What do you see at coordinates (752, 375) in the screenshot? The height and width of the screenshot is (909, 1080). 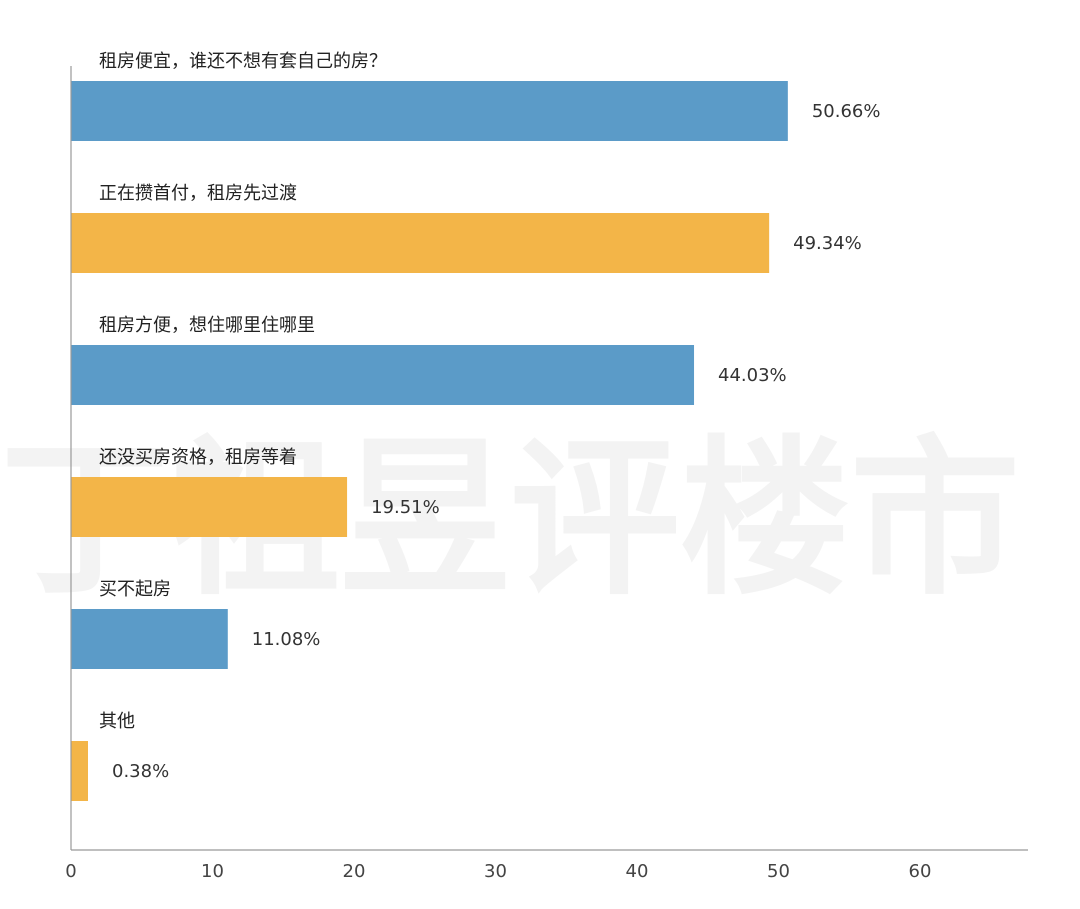 I see `value-label: 44.03%` at bounding box center [752, 375].